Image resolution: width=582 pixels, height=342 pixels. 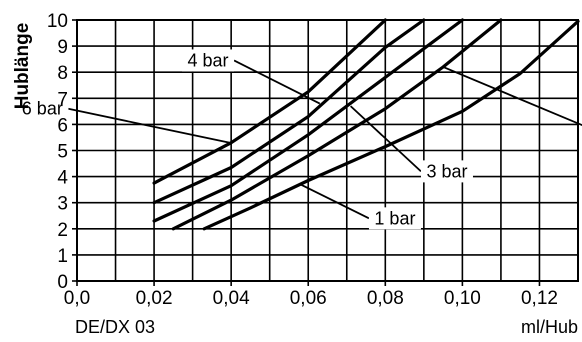 What do you see at coordinates (62, 152) in the screenshot?
I see `y-tick-label: 5` at bounding box center [62, 152].